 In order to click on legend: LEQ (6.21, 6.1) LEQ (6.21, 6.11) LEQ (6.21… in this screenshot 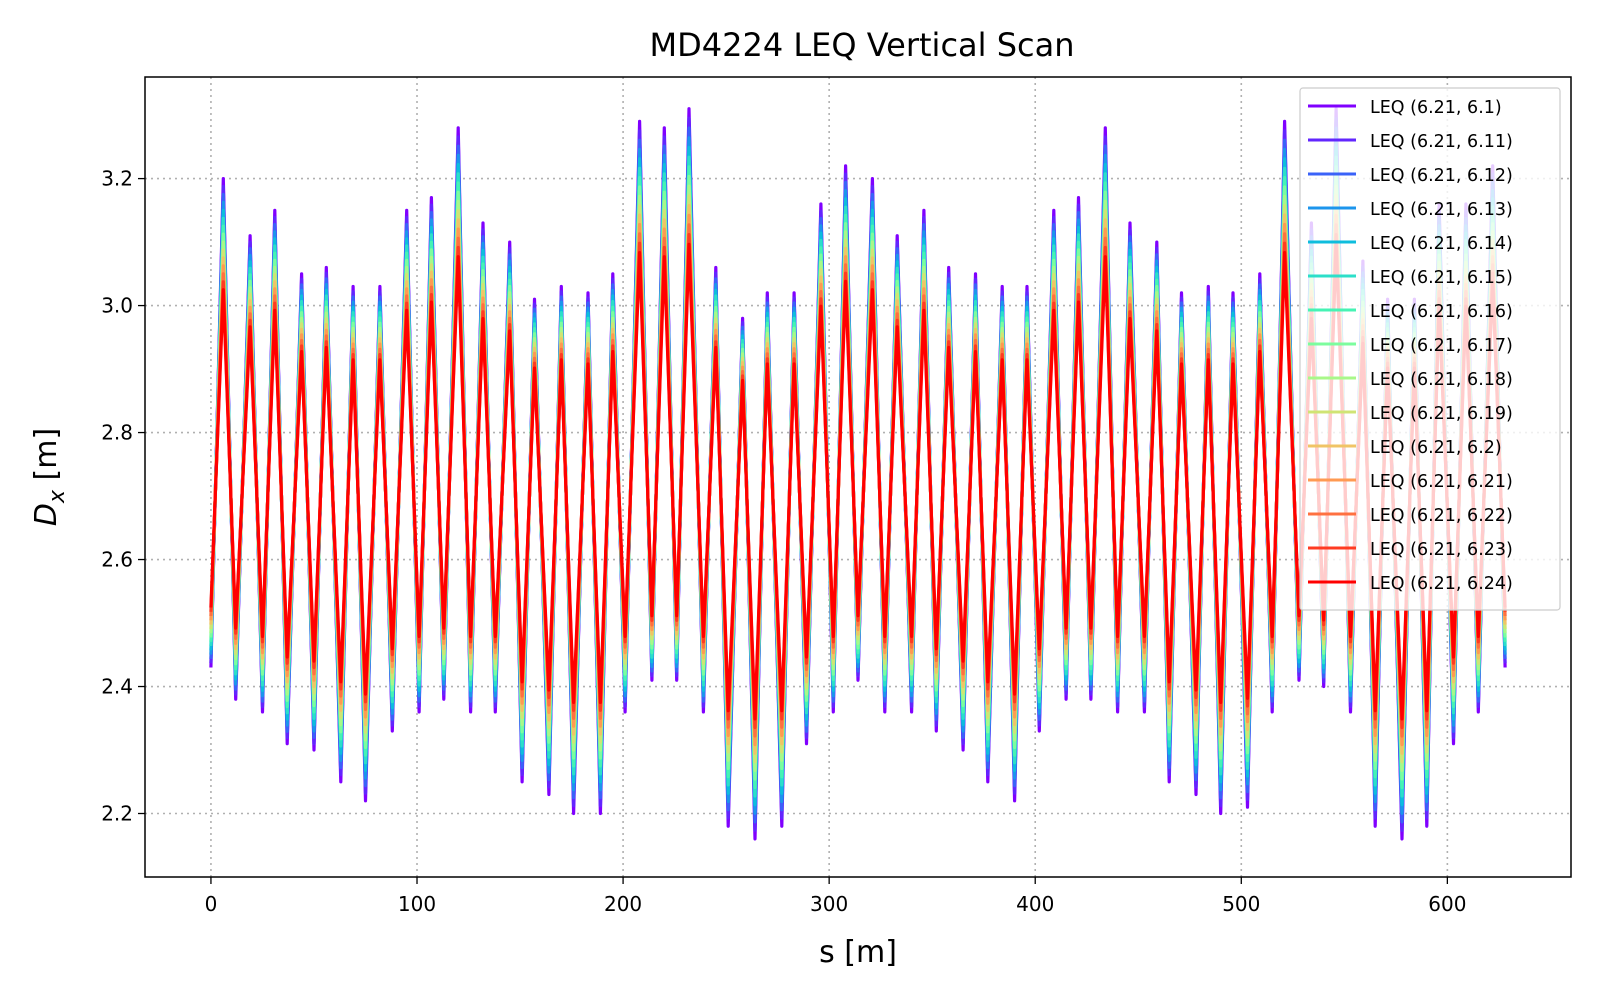, I will do `click(1430, 349)`.